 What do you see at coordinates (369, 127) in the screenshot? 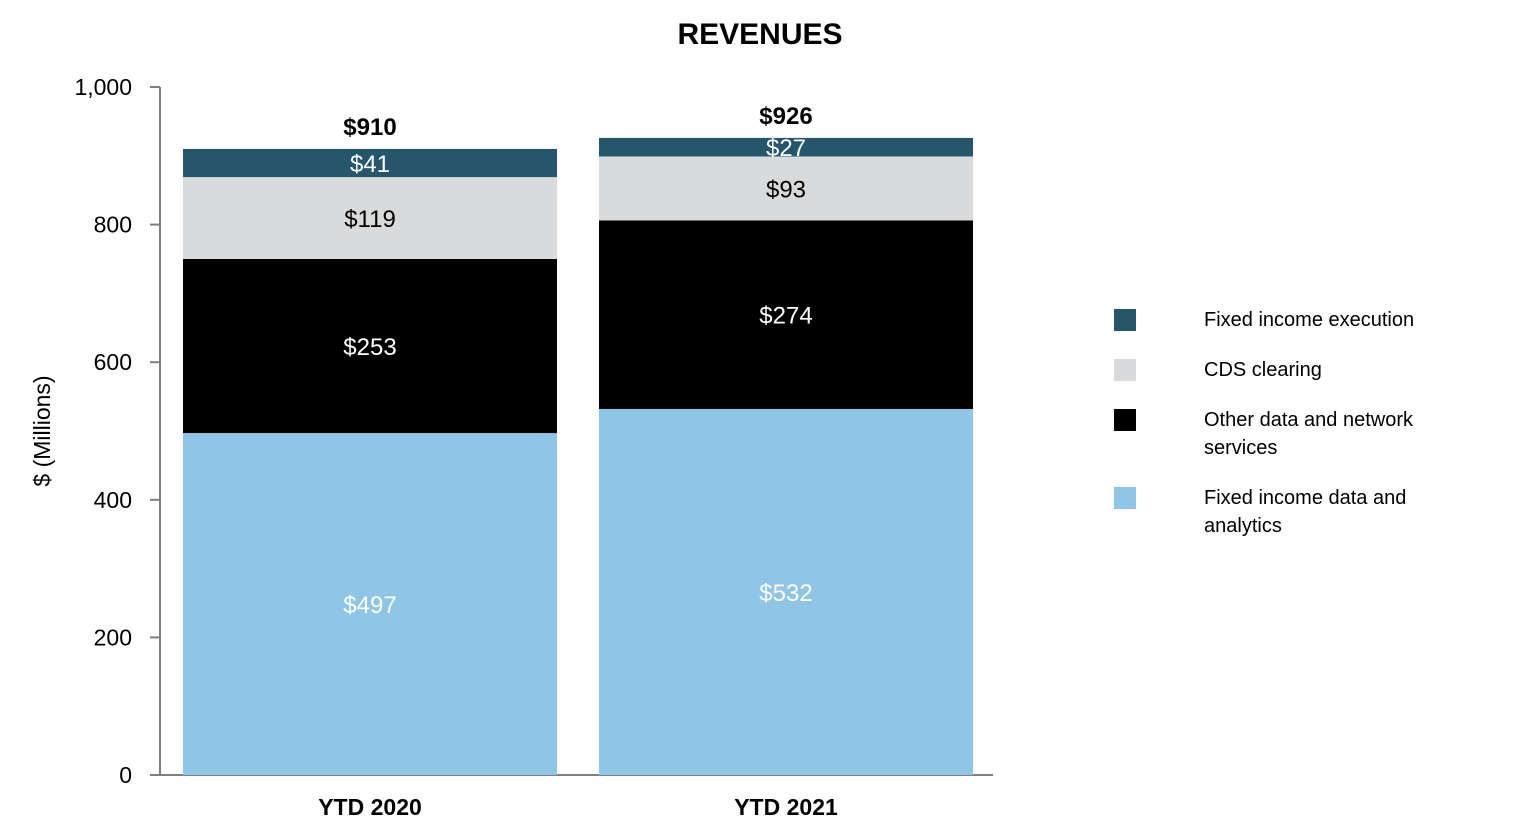
I see `total-label: $910` at bounding box center [369, 127].